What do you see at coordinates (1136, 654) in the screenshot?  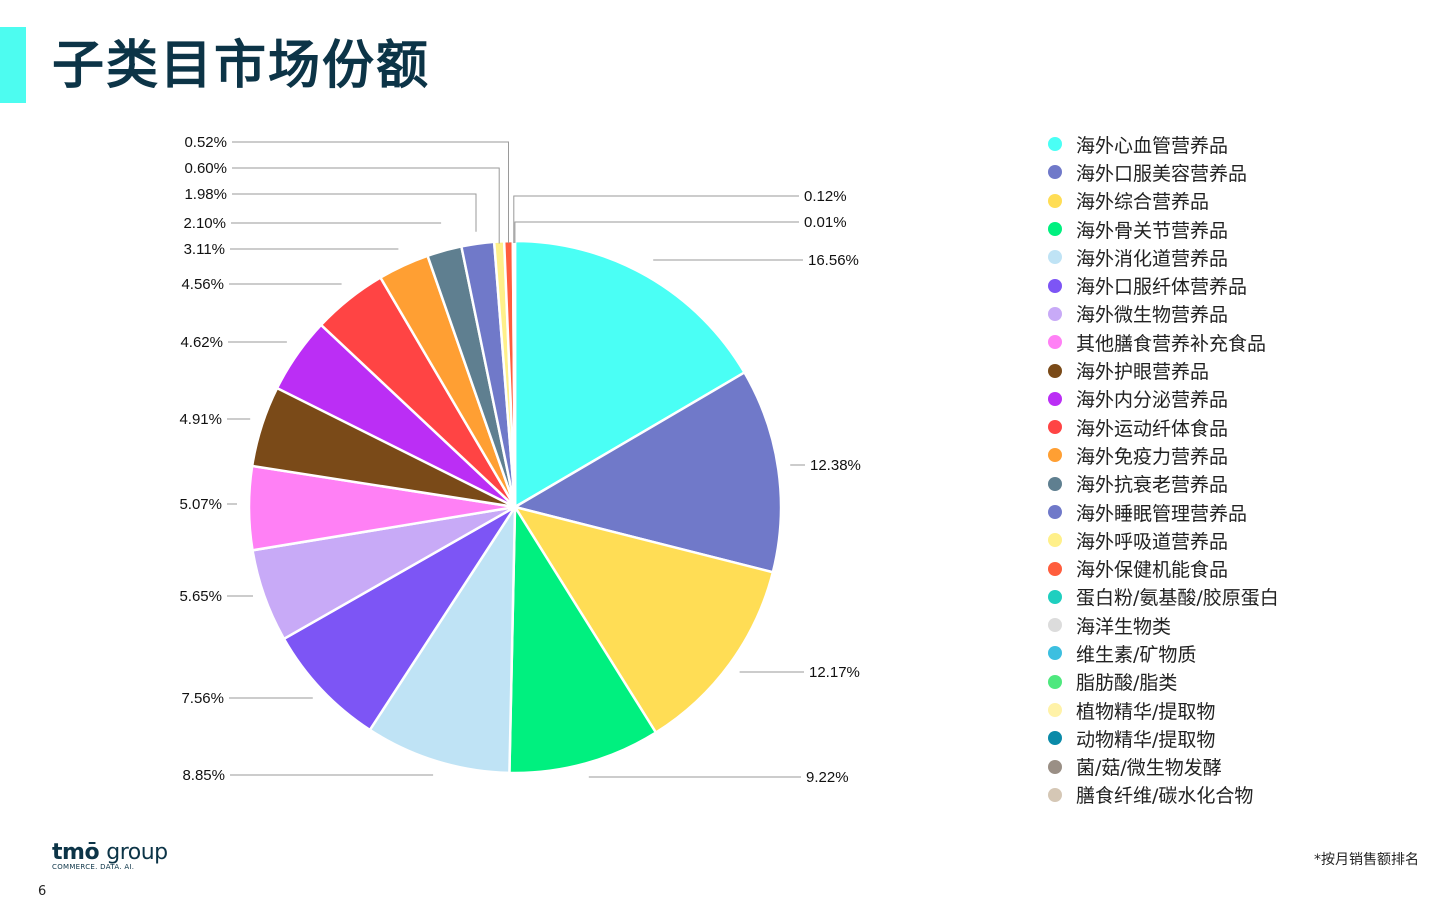 I see `legend-label: 维生素/矿物质` at bounding box center [1136, 654].